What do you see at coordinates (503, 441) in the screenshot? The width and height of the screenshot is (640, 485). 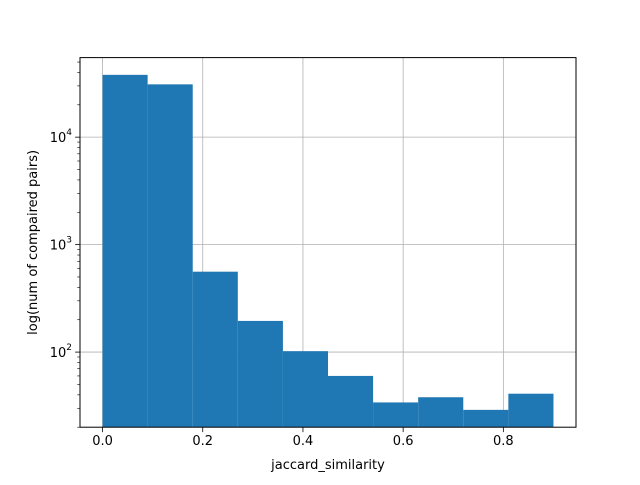 I see `x-tick-label: 0.8` at bounding box center [503, 441].